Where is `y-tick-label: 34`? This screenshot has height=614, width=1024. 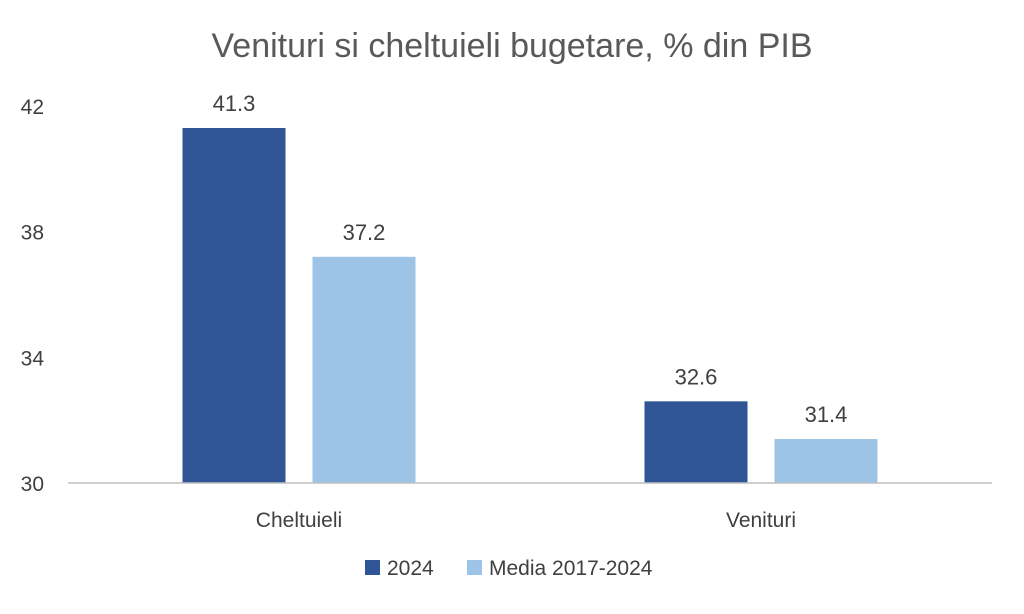 y-tick-label: 34 is located at coordinates (33, 358).